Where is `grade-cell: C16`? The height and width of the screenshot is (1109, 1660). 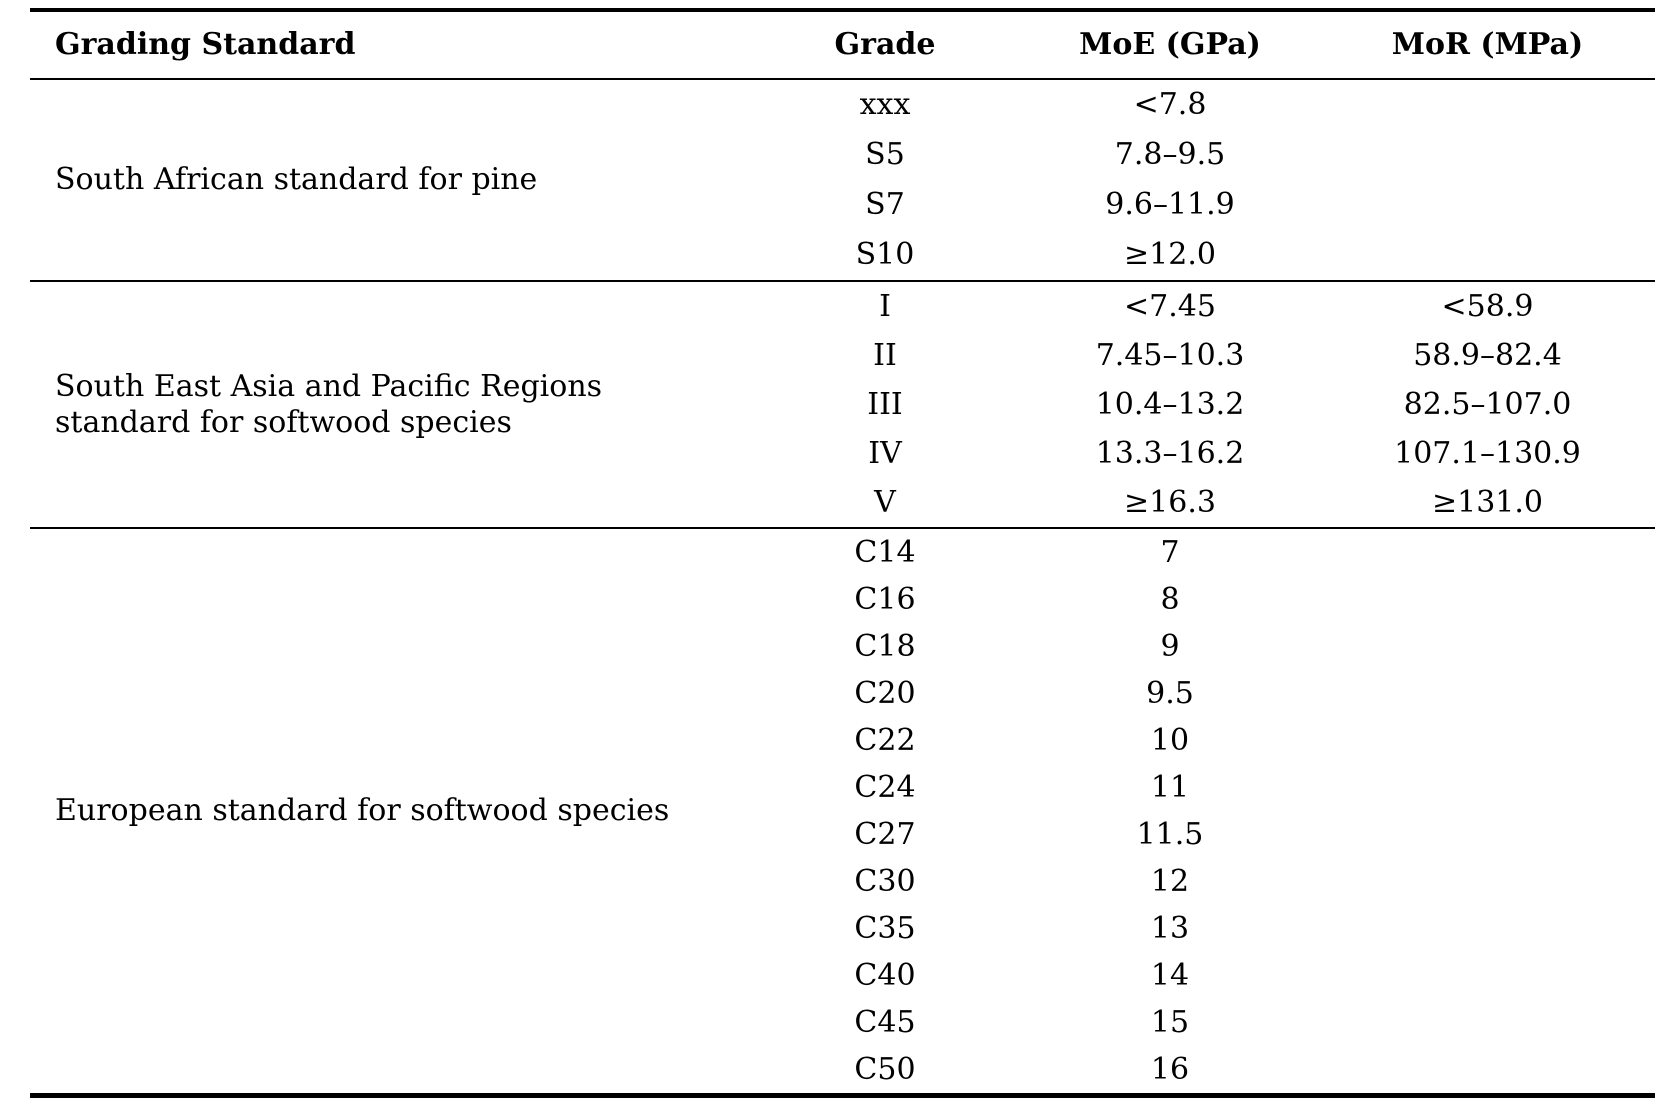 grade-cell: C16 is located at coordinates (885, 599).